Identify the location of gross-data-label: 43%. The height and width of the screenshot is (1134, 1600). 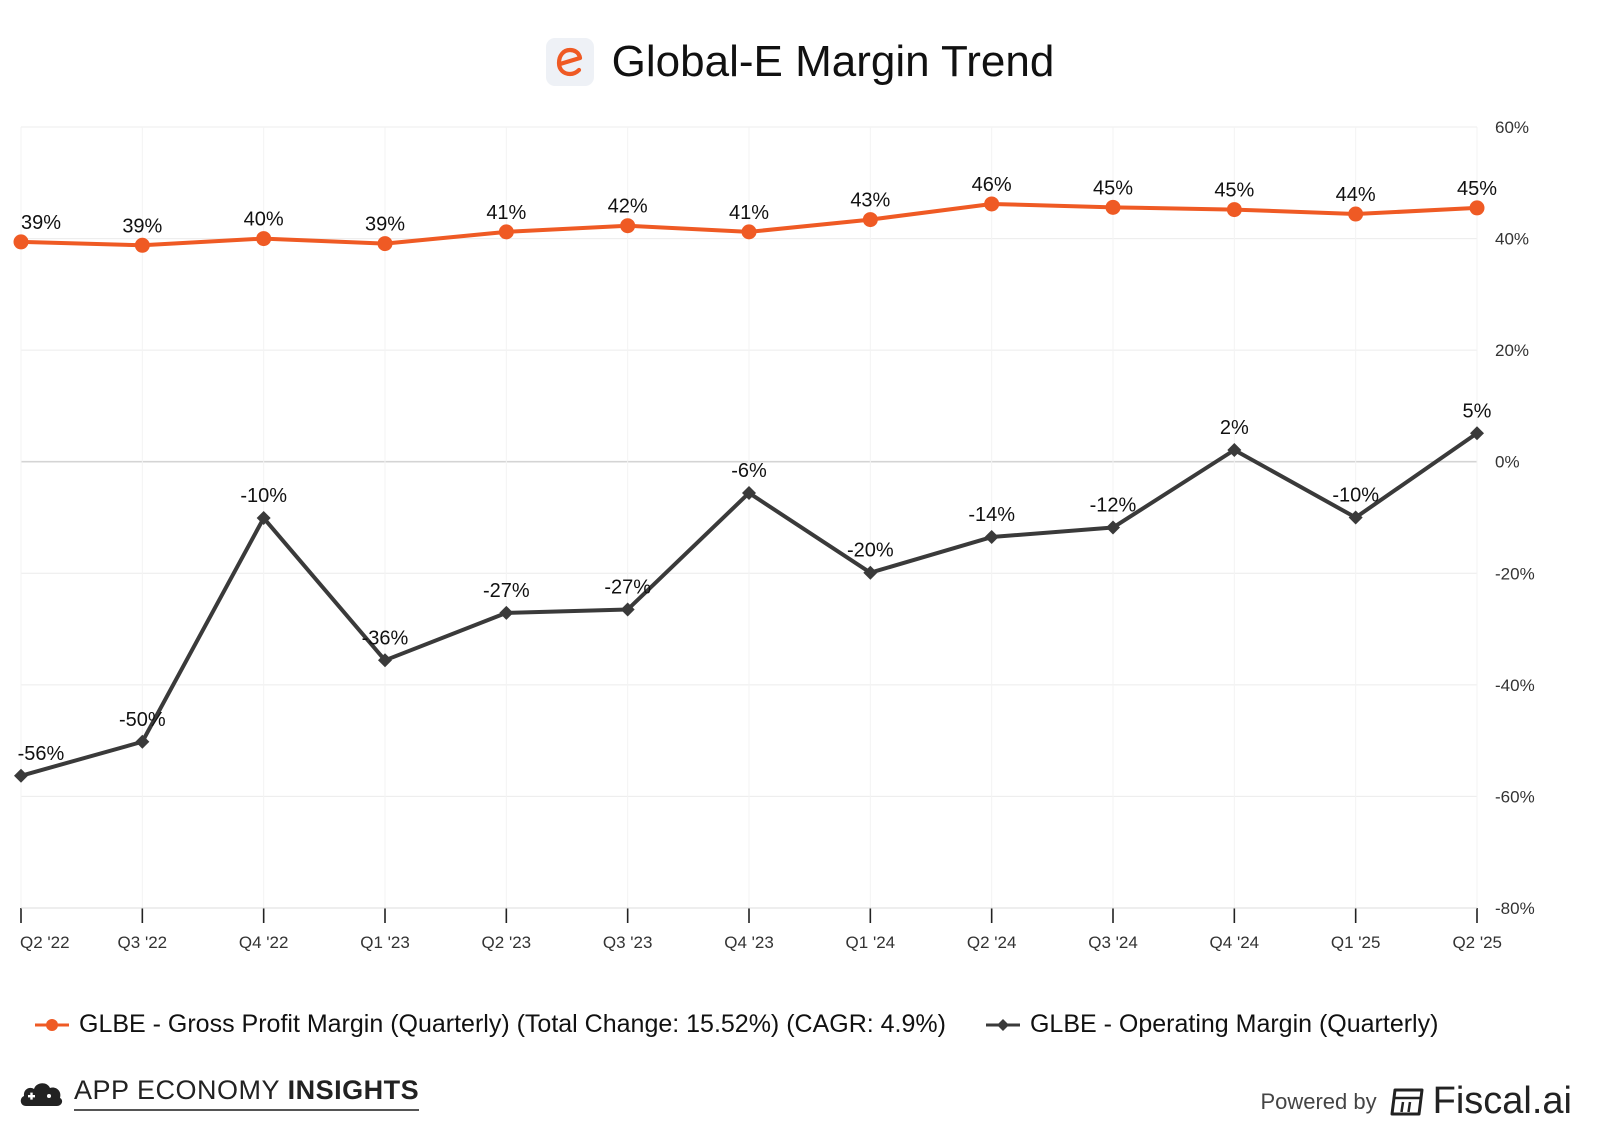
(870, 201).